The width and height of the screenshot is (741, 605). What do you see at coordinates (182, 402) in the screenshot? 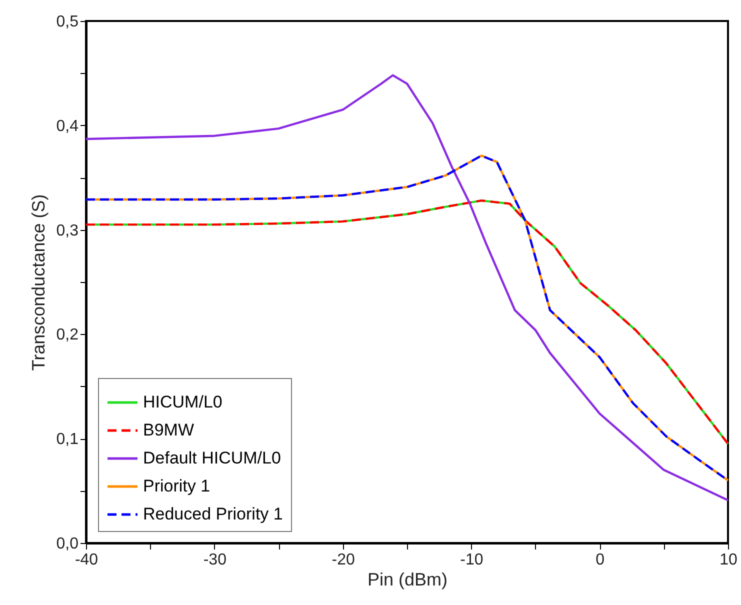
I see `legend-label: HICUM/L0` at bounding box center [182, 402].